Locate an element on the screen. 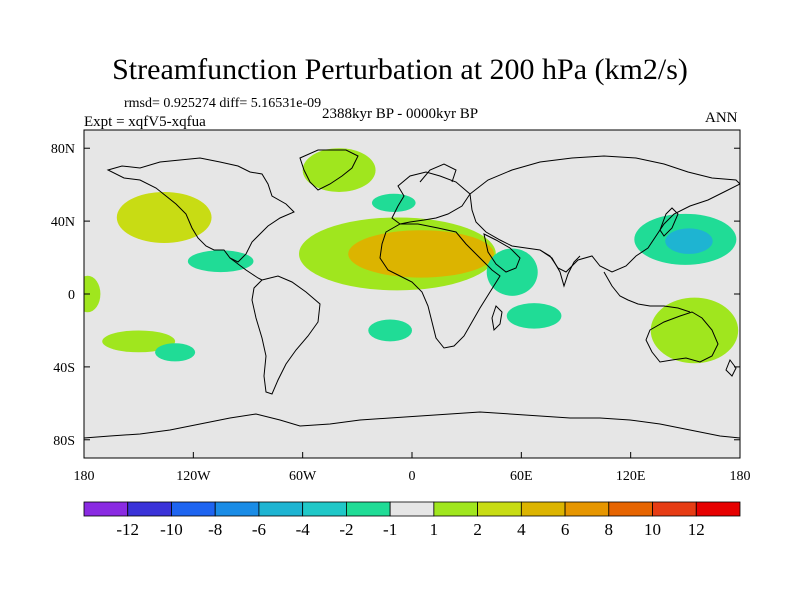 The image size is (800, 600). colorbar-label: 2 is located at coordinates (477, 529).